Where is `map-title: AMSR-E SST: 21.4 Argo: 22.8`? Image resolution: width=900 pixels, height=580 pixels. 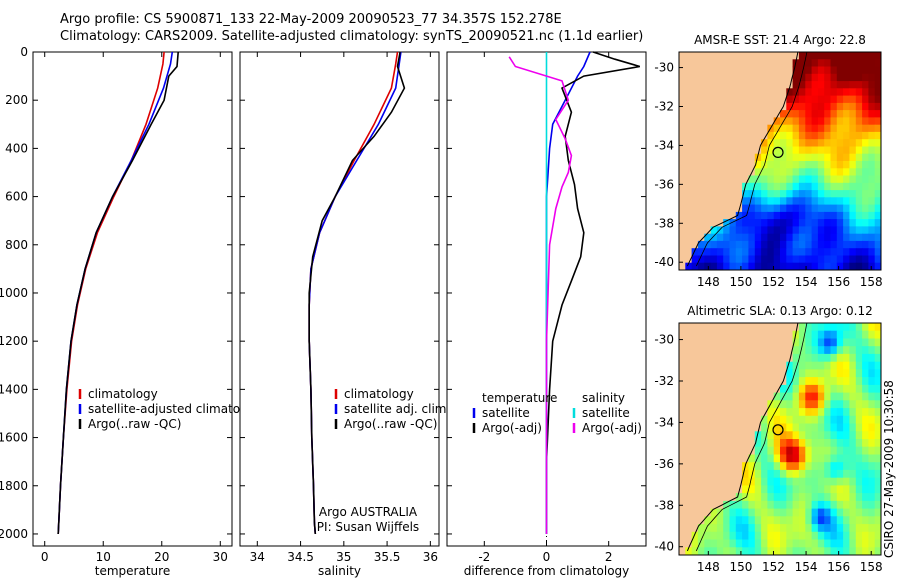
map-title: AMSR-E SST: 21.4 Argo: 22.8 is located at coordinates (780, 40).